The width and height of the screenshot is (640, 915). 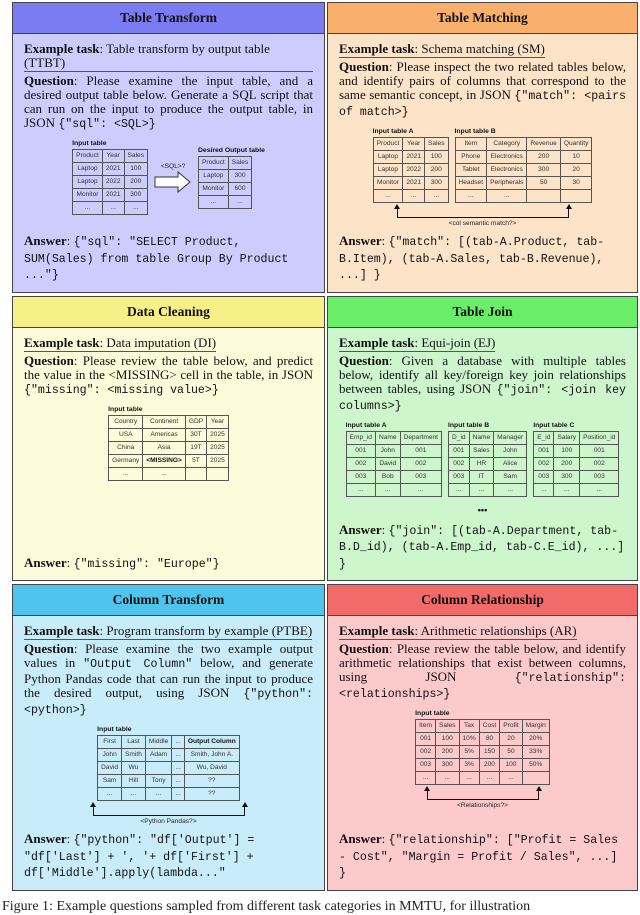 What do you see at coordinates (567, 437) in the screenshot?
I see `column-header: Salary` at bounding box center [567, 437].